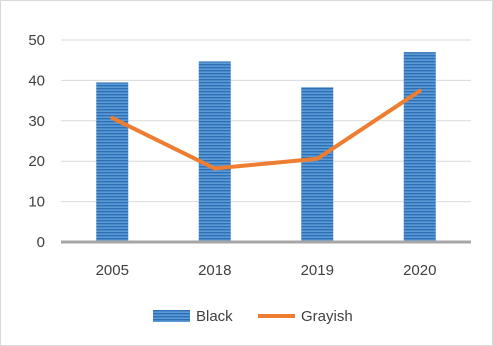 The image size is (493, 346). Describe the element at coordinates (36, 202) in the screenshot. I see `y-tick-label: 10` at that location.